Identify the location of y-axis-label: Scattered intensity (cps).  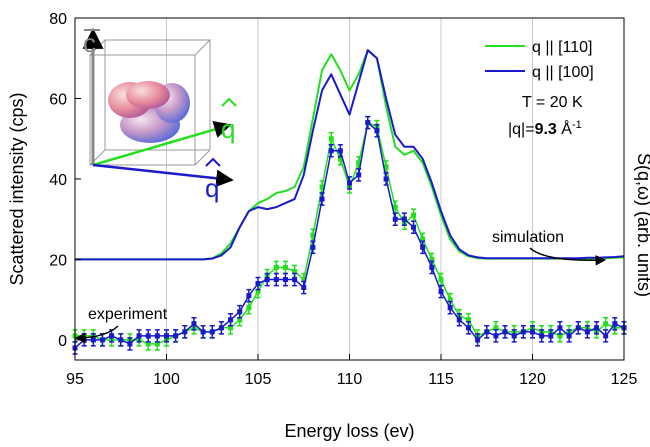
(17, 188).